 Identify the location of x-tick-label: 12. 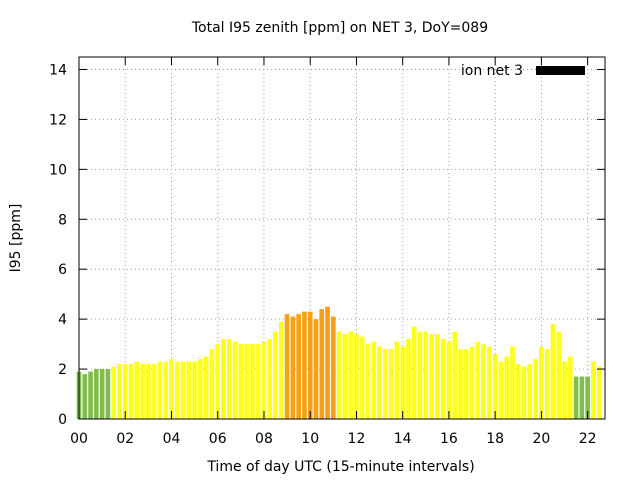
(357, 439).